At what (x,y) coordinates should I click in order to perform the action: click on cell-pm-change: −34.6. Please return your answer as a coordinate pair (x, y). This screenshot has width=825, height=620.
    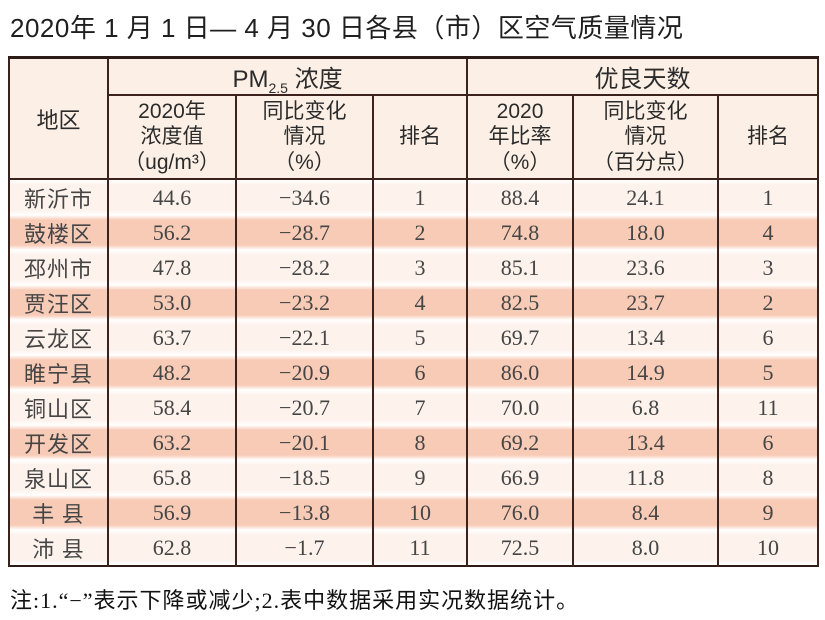
    Looking at the image, I should click on (304, 197).